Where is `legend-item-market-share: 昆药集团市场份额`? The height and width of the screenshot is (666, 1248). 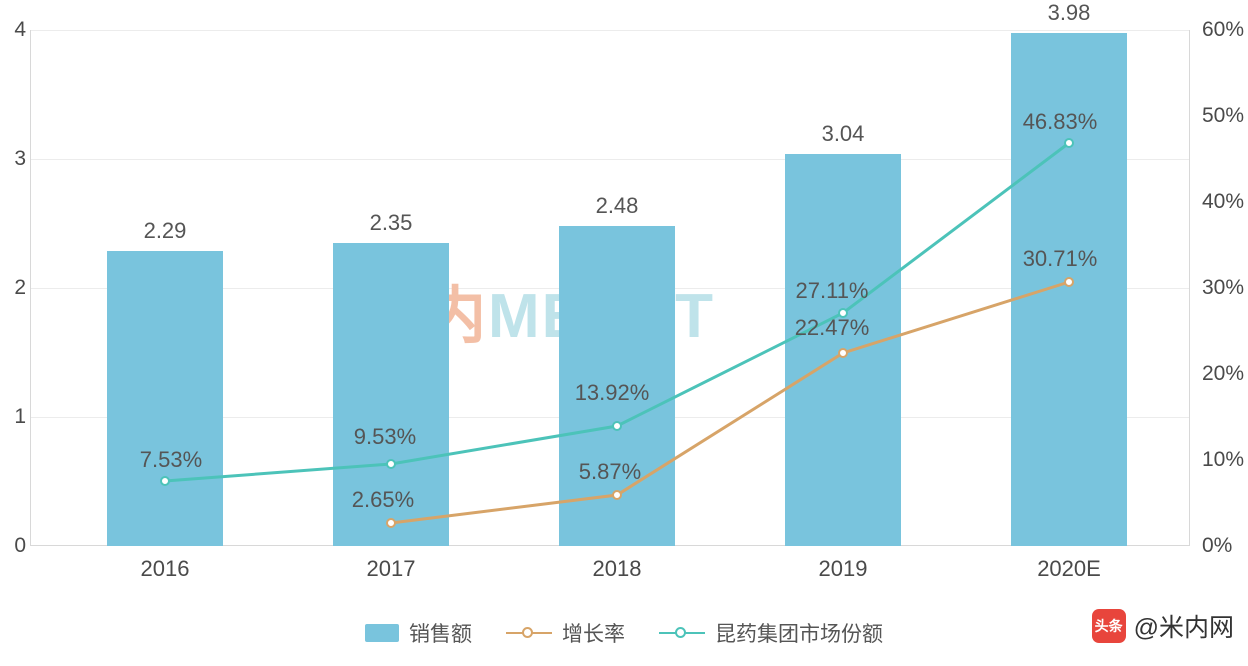 legend-item-market-share: 昆药集团市场份额 is located at coordinates (771, 633).